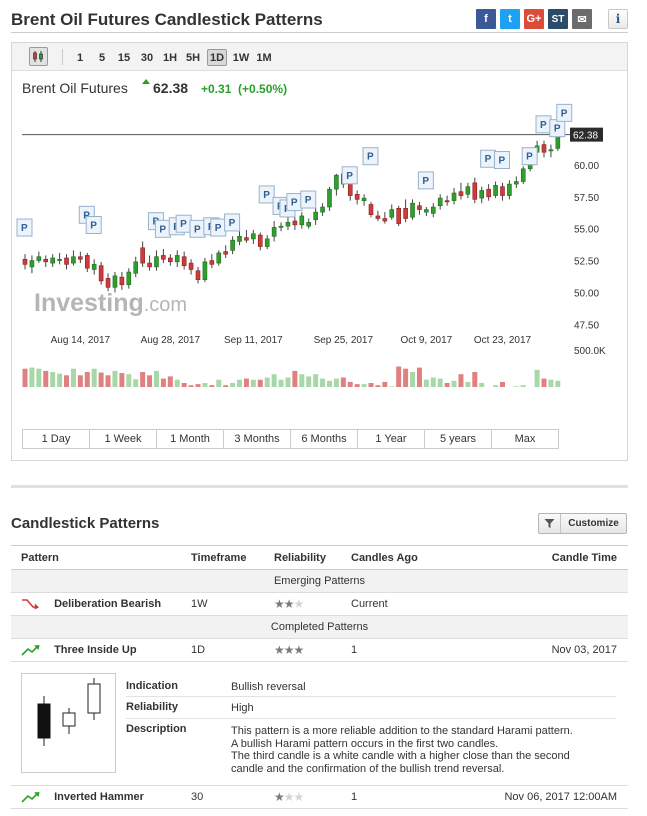 The height and width of the screenshot is (816, 647). What do you see at coordinates (108, 603) in the screenshot?
I see `pattern-name: Deliberation Bearish` at bounding box center [108, 603].